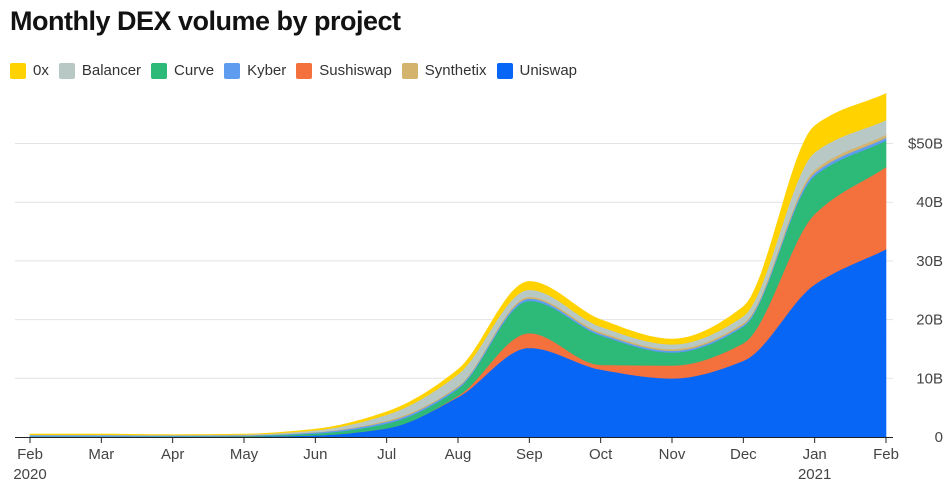 The width and height of the screenshot is (951, 496). I want to click on legend-item-0x: 0x, so click(29, 70).